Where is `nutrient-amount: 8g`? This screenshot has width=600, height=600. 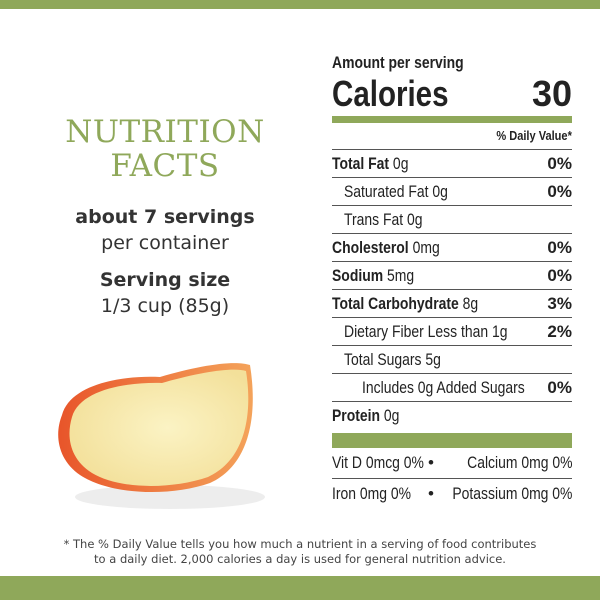
nutrient-amount: 8g is located at coordinates (470, 303).